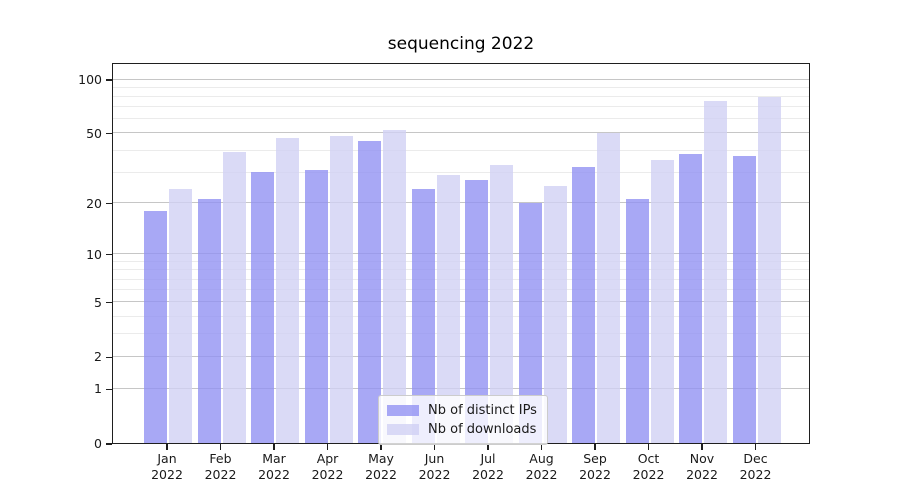 The width and height of the screenshot is (900, 500). Describe the element at coordinates (262, 307) in the screenshot. I see `bar-mar-ips` at that location.